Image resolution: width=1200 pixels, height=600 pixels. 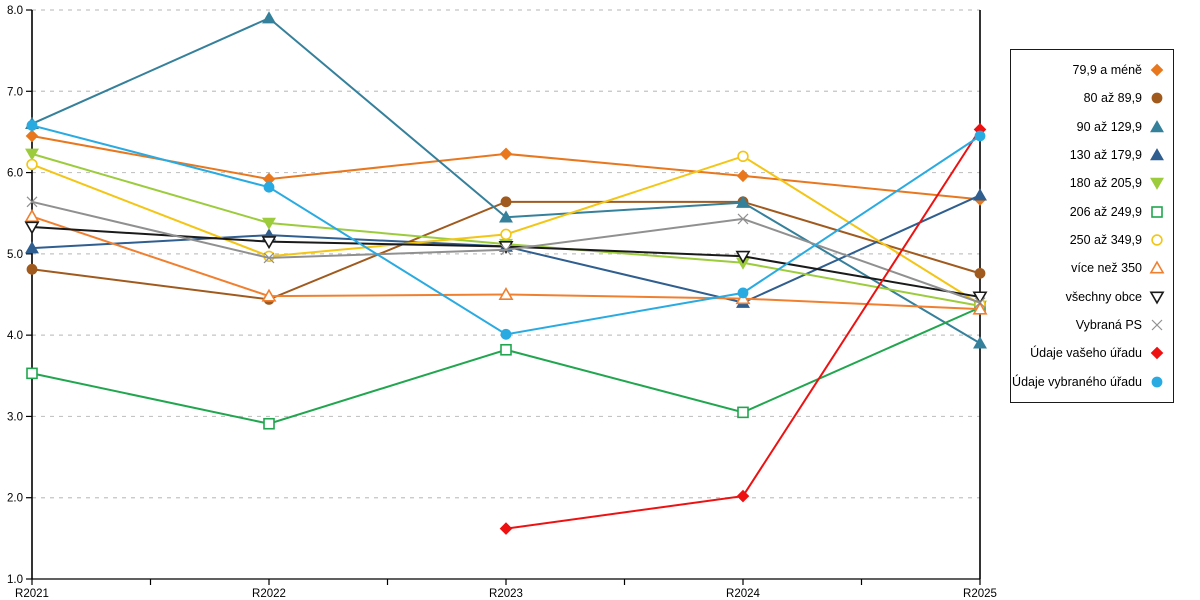 I want to click on legend-label: Vybraná PS, so click(x=1108, y=325).